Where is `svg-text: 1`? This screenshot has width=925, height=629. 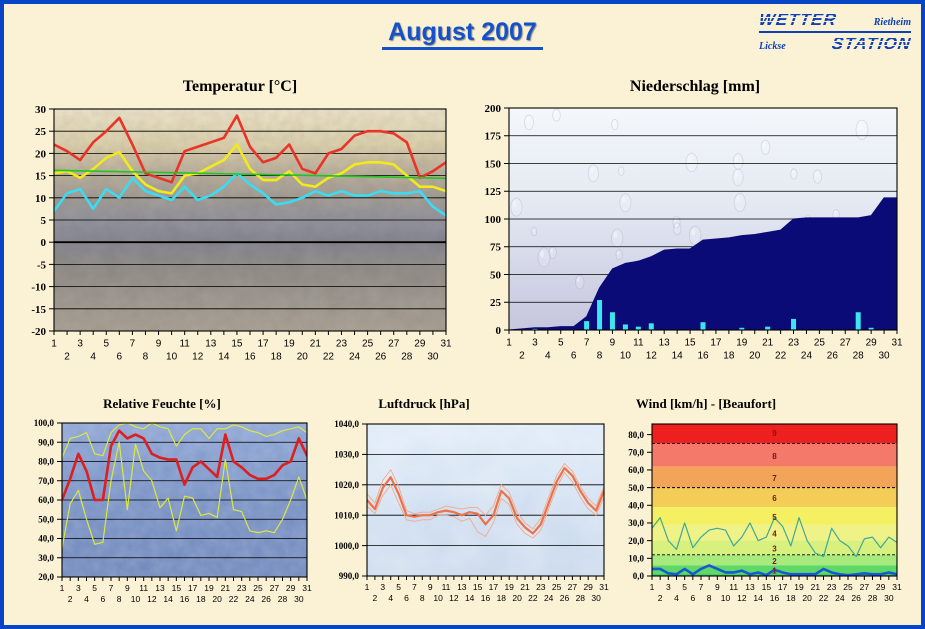
svg-text: 1 is located at coordinates (774, 571).